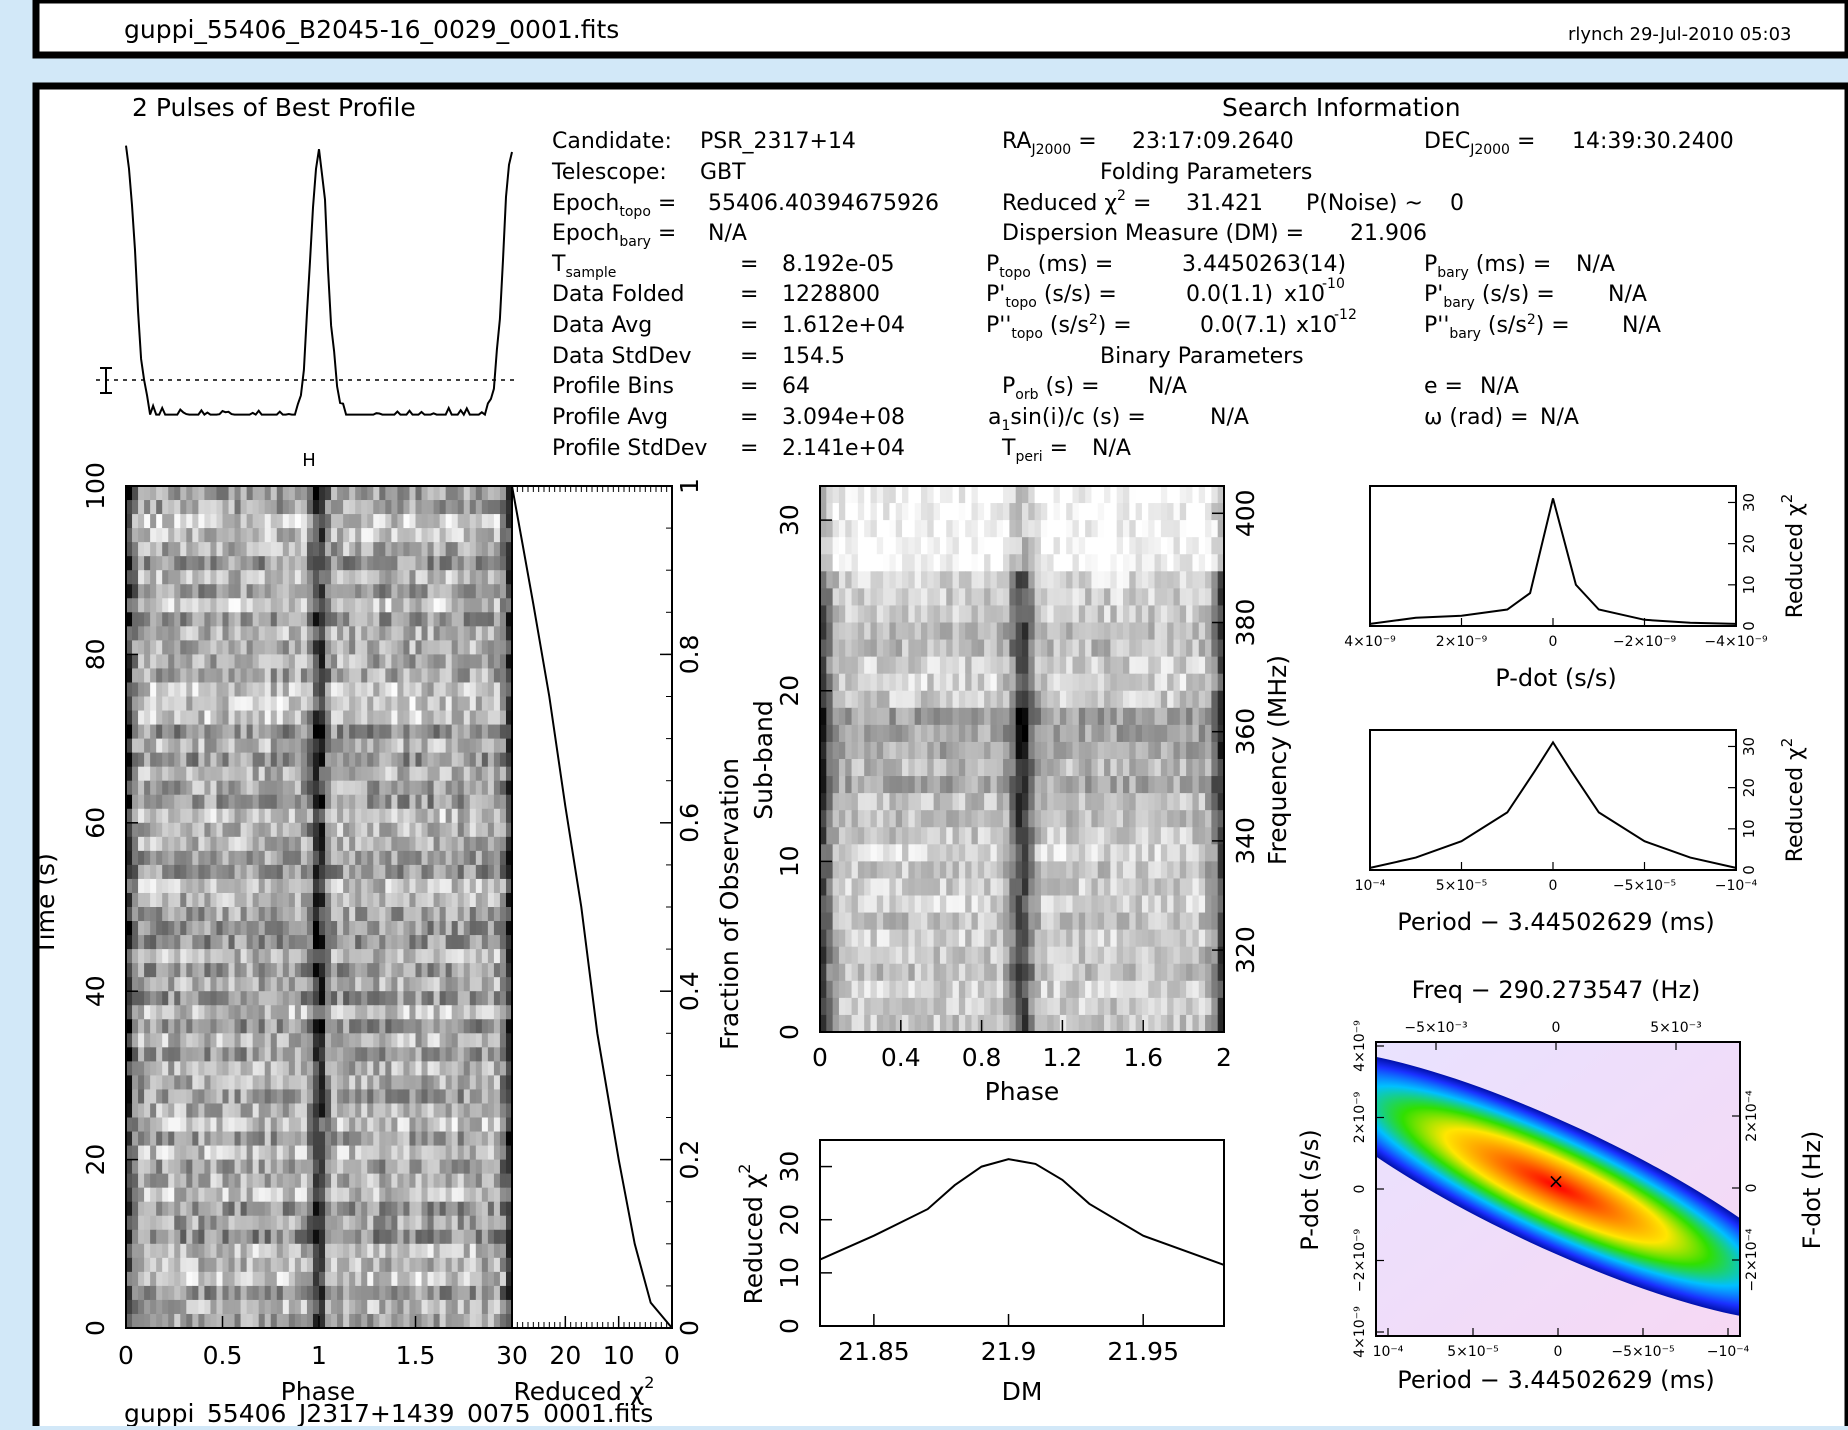  What do you see at coordinates (1341, 107) in the screenshot?
I see `search-title: Search Information` at bounding box center [1341, 107].